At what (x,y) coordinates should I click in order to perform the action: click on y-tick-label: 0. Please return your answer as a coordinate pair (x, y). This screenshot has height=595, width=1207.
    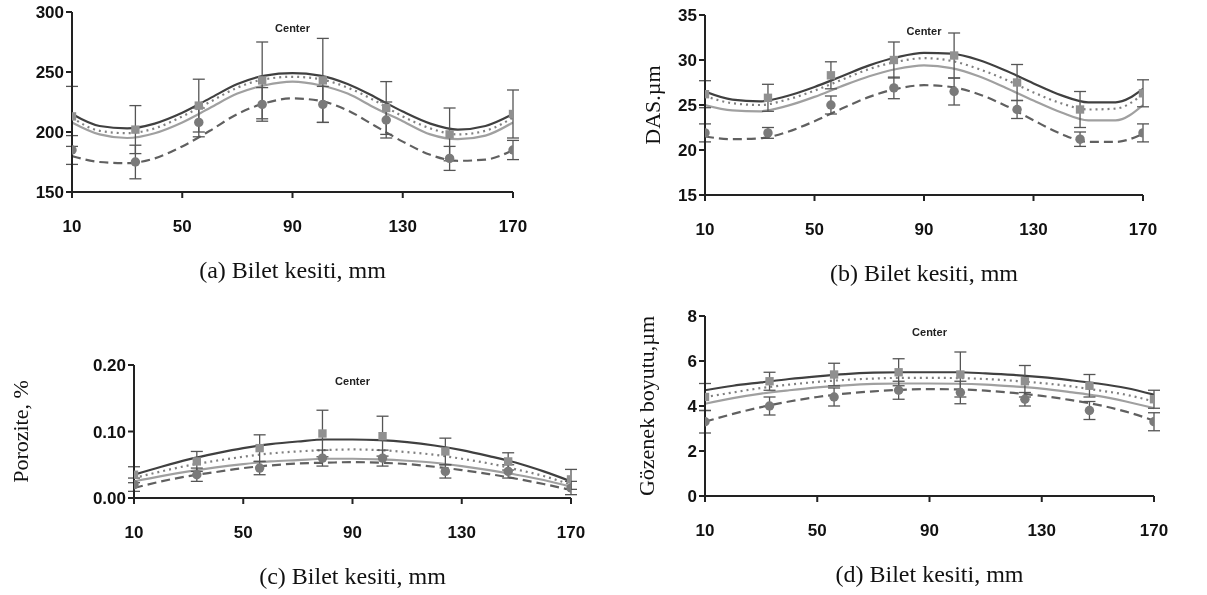
    Looking at the image, I should click on (692, 497).